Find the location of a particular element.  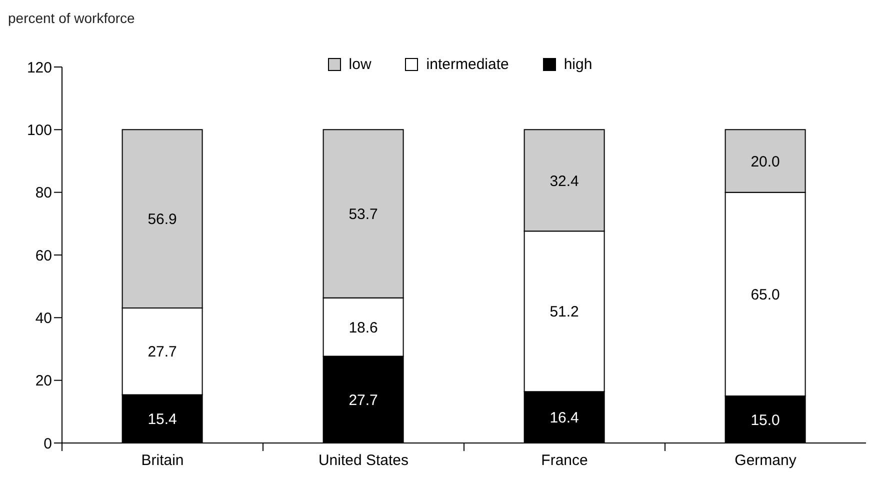

y-tick-label: 80 is located at coordinates (43, 193).